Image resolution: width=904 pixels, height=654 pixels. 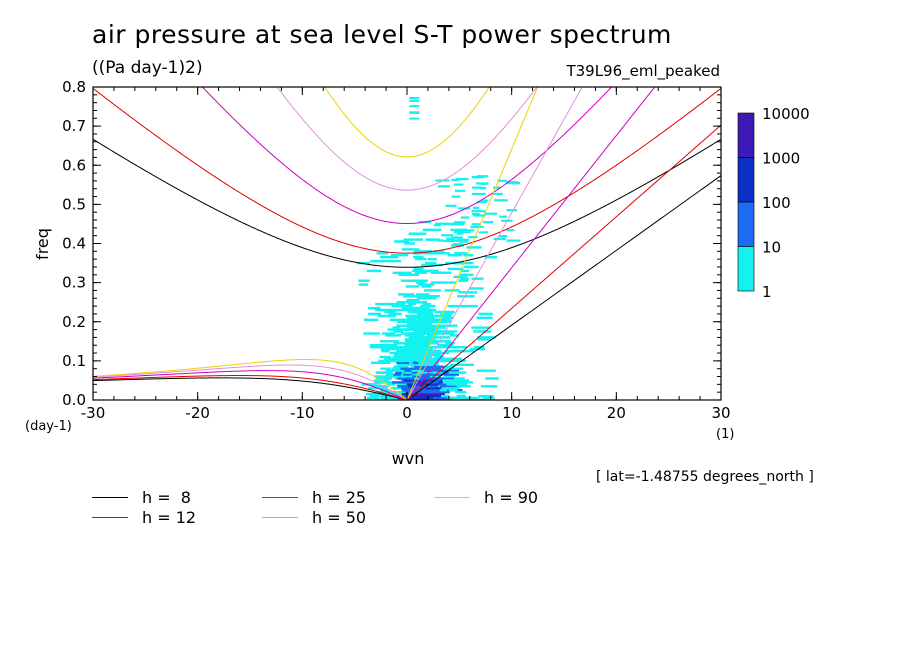 I want to click on legend-swatch, so click(x=110, y=517).